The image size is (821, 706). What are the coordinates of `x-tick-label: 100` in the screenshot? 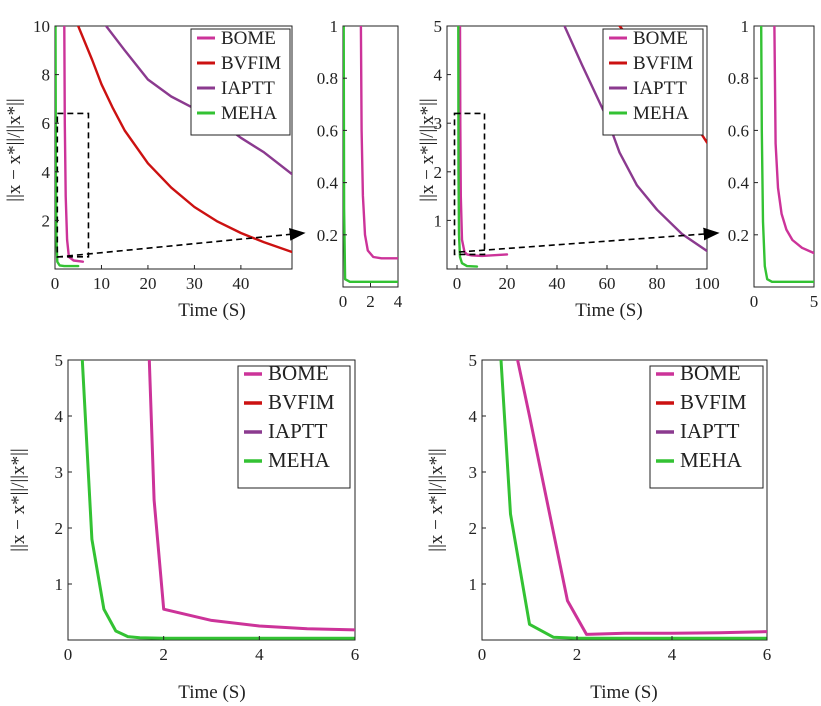 It's located at (707, 283).